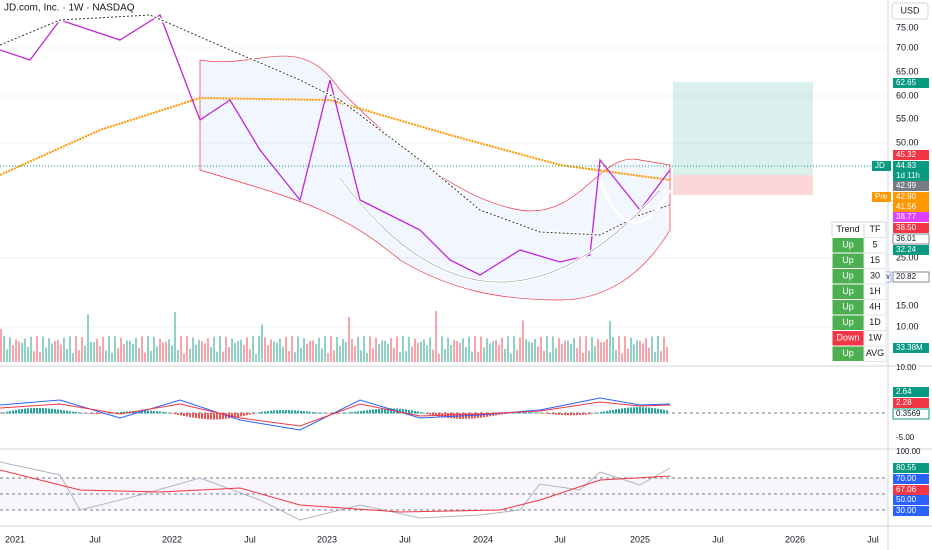 The width and height of the screenshot is (932, 550). Describe the element at coordinates (881, 196) in the screenshot. I see `badge-tag-text: Pre` at that location.